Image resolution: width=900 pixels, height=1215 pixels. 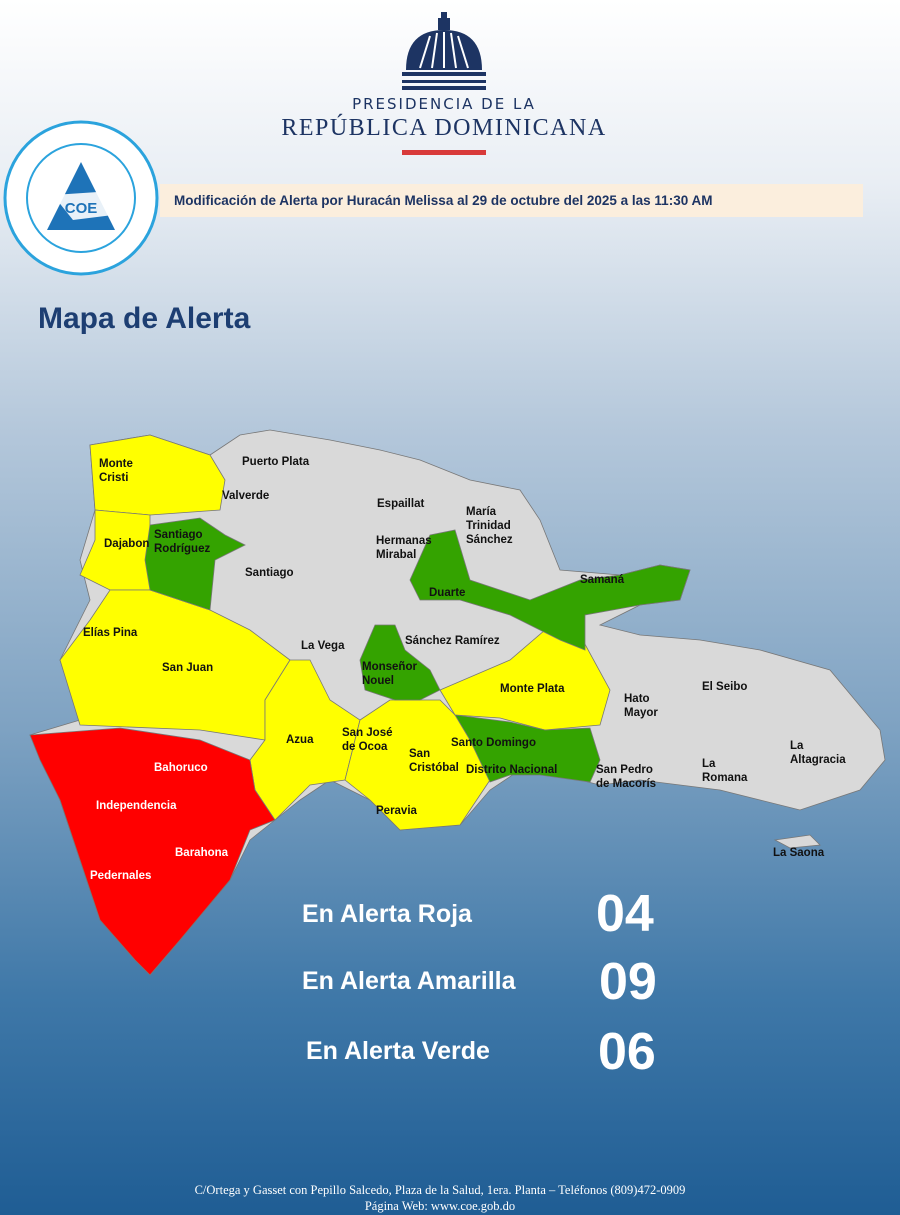 What do you see at coordinates (323, 646) in the screenshot?
I see `label-la-vega: La Vega` at bounding box center [323, 646].